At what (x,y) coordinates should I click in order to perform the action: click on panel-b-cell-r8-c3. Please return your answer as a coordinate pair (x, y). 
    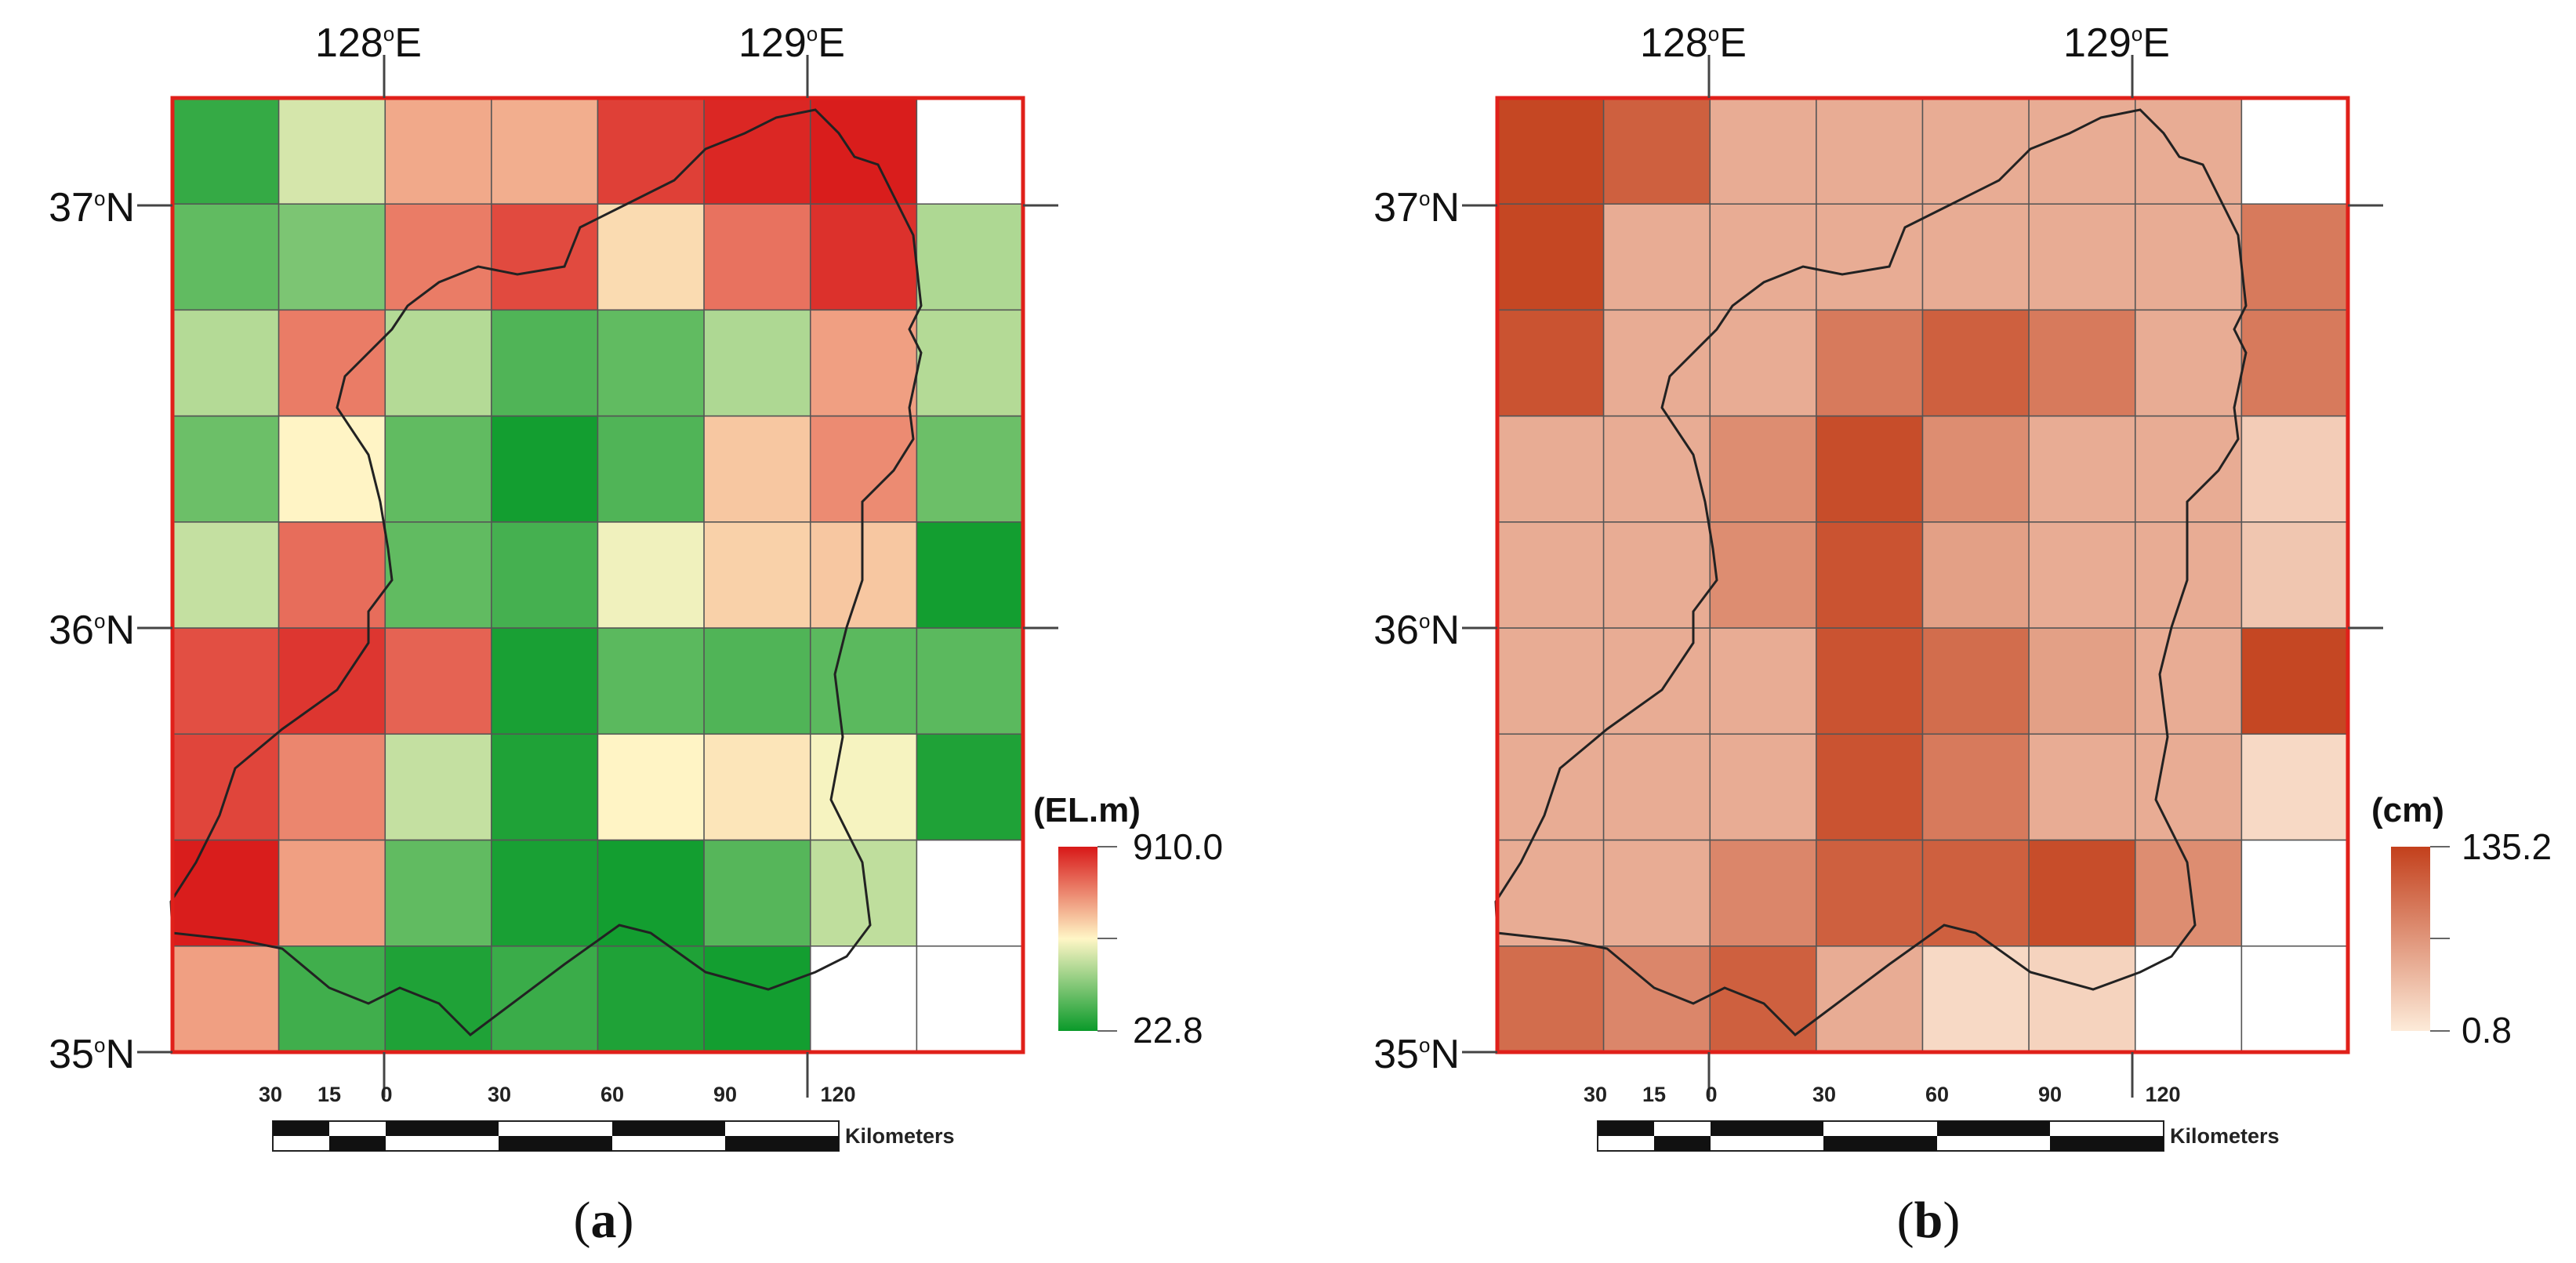
    Looking at the image, I should click on (1870, 999).